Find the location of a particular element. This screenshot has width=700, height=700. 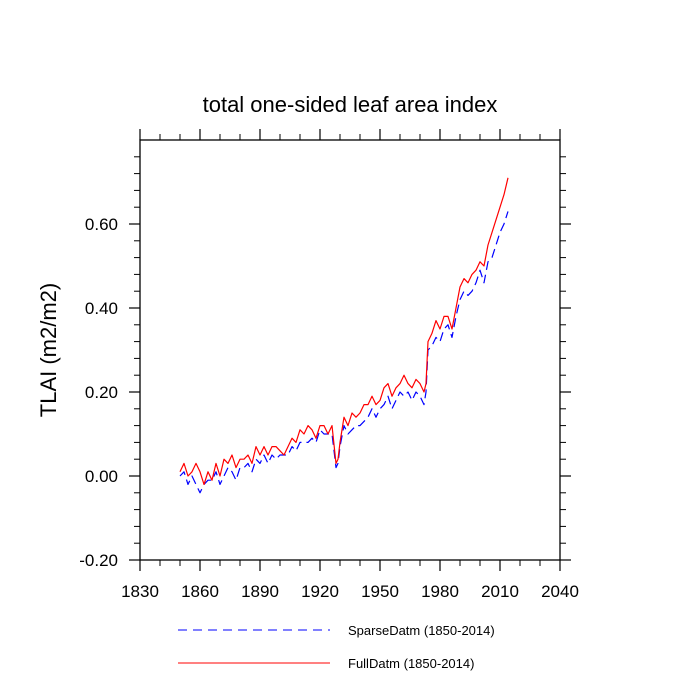

x-tick-label: 1980 is located at coordinates (440, 591).